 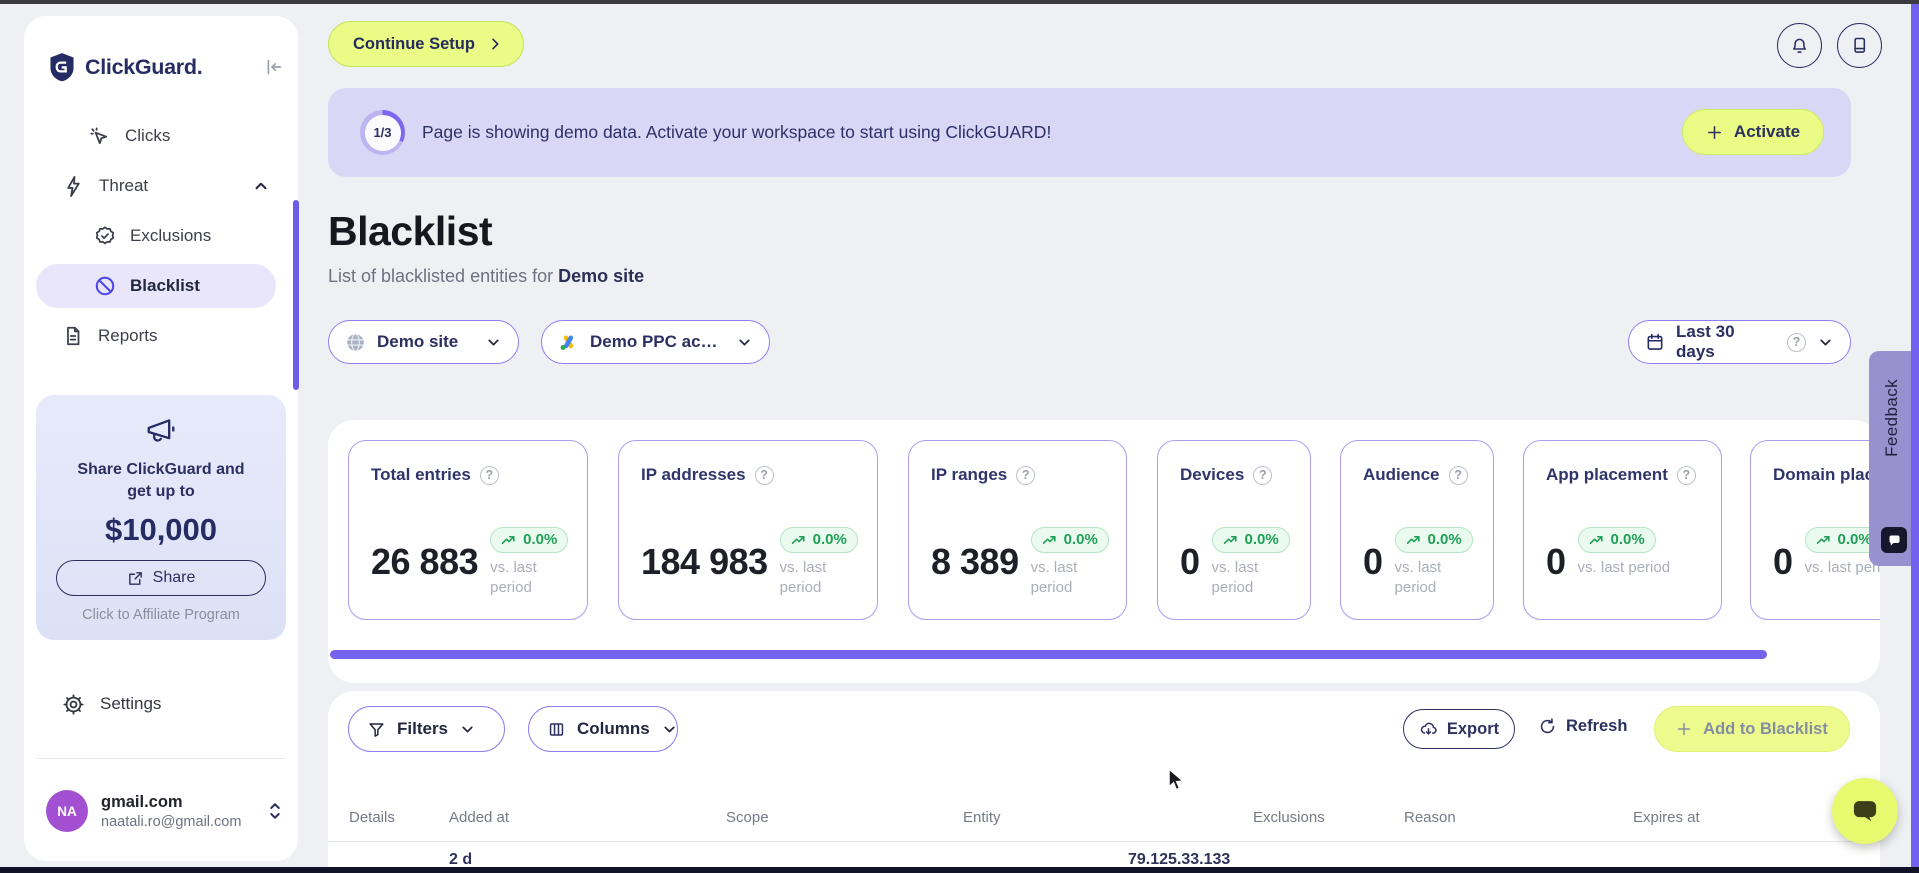 What do you see at coordinates (704, 561) in the screenshot?
I see `stat-value: 184 983` at bounding box center [704, 561].